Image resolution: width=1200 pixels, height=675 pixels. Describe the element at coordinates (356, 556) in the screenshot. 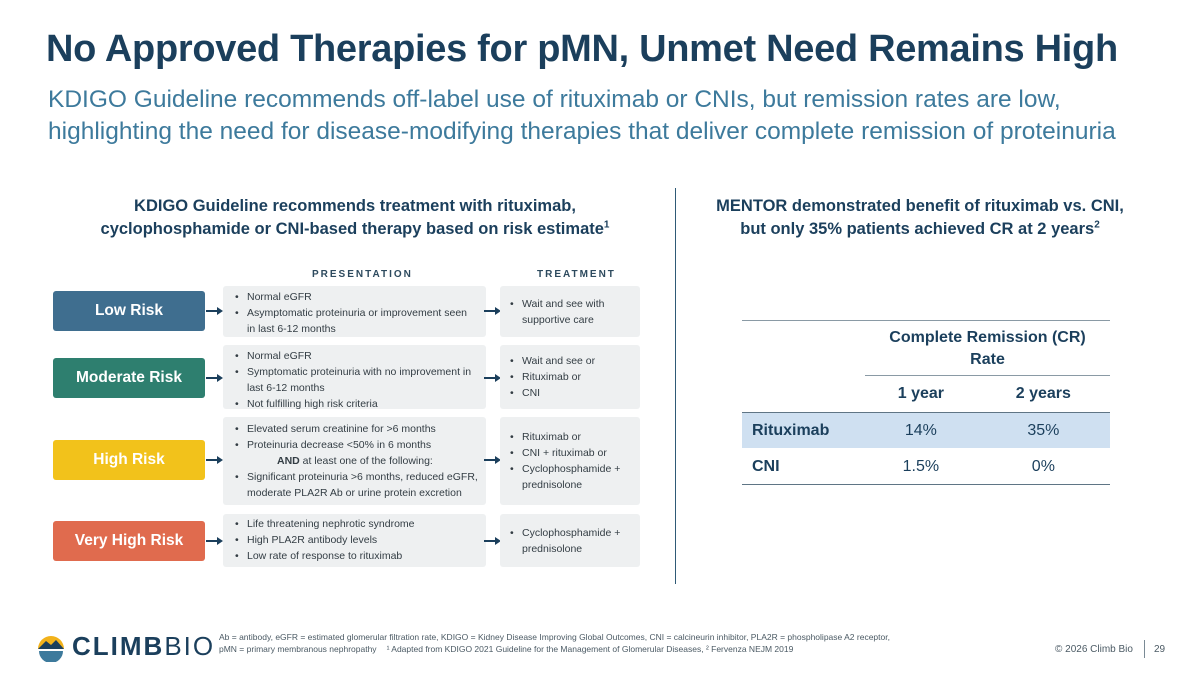

I see `presentation-item: Low rate of response to rituximab` at that location.